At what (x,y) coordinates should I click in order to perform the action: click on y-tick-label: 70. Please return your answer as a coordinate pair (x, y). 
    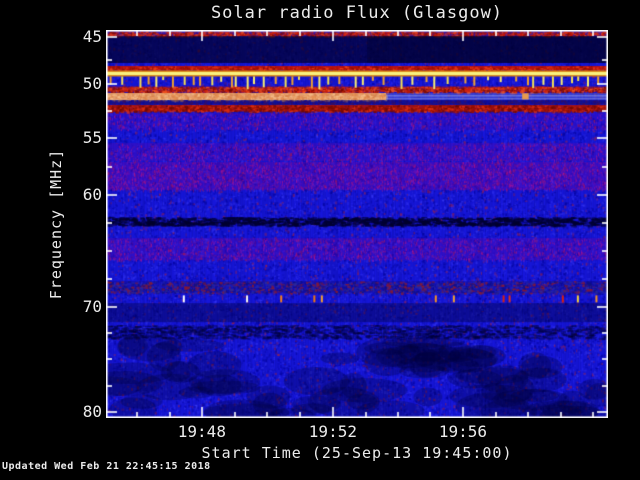
    Looking at the image, I should click on (92, 307).